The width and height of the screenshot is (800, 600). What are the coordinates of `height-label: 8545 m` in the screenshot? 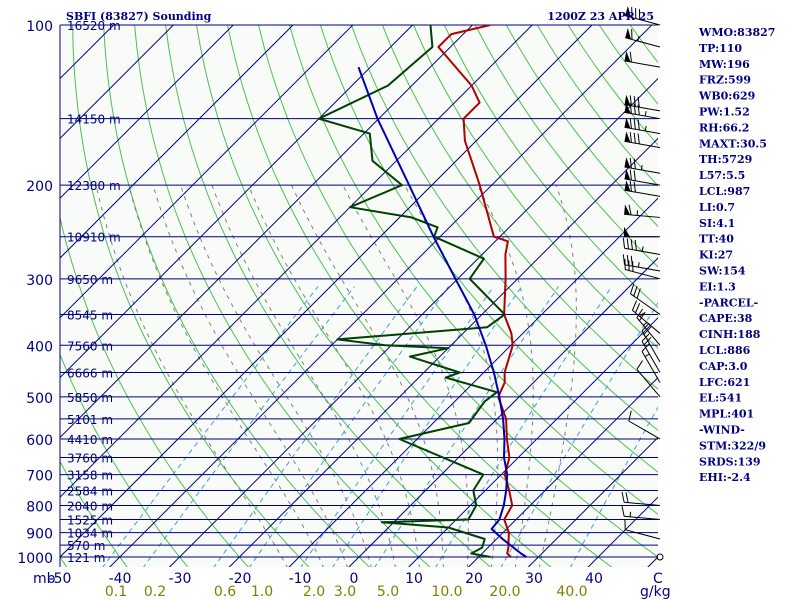 It's located at (90, 315).